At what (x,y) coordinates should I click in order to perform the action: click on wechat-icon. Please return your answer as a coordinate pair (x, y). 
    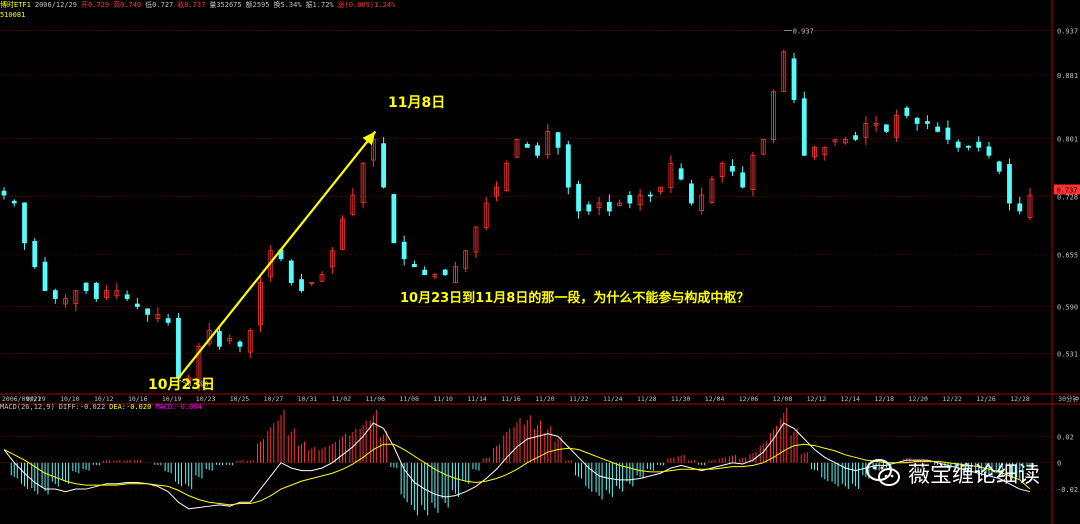
    Looking at the image, I should click on (882, 472).